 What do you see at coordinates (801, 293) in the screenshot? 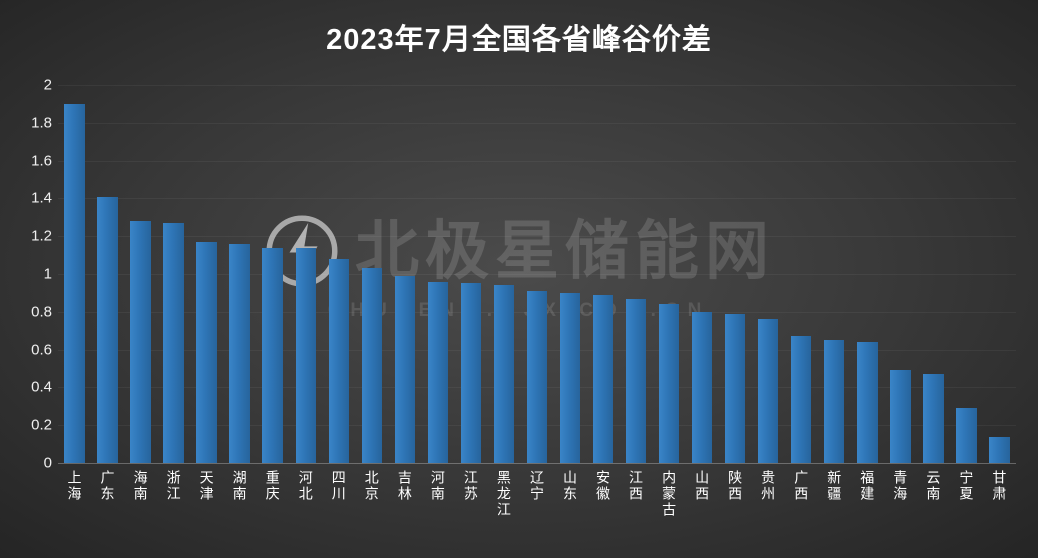
I see `bar-group: 广西` at bounding box center [801, 293].